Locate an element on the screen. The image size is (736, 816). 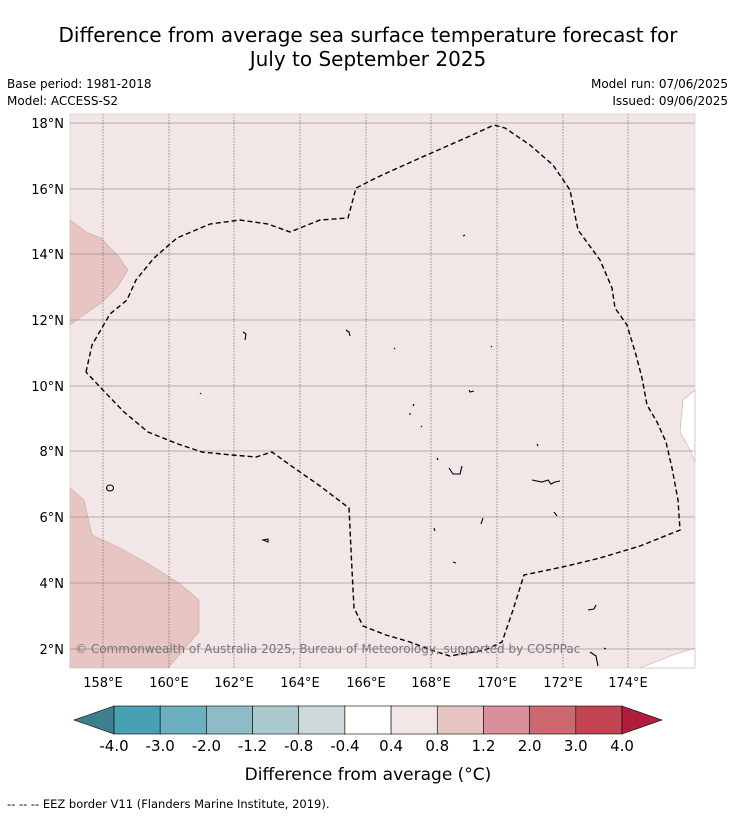
colorbar-tick-label: -0.4 is located at coordinates (344, 746).